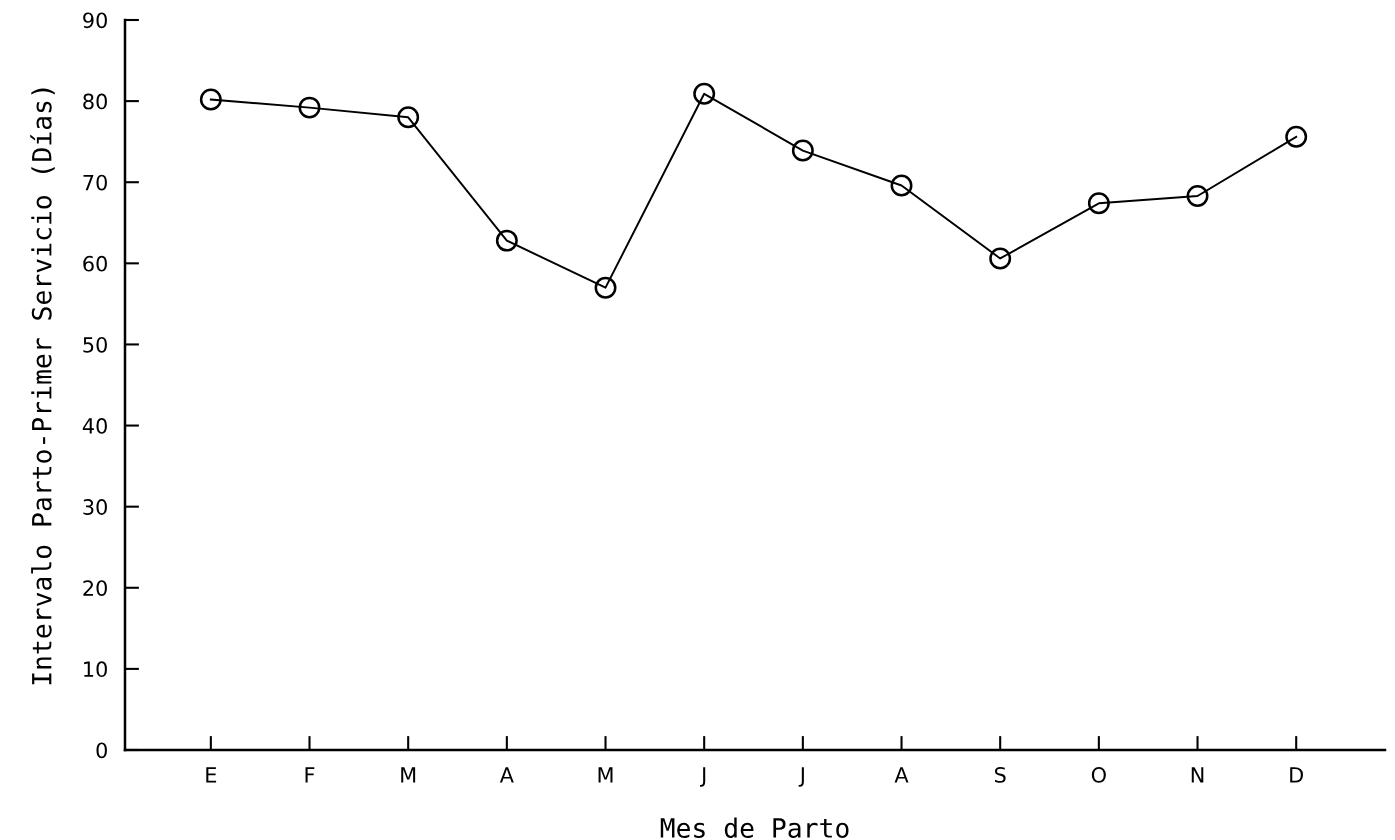  I want to click on y-tick-label: 90, so click(95, 20).